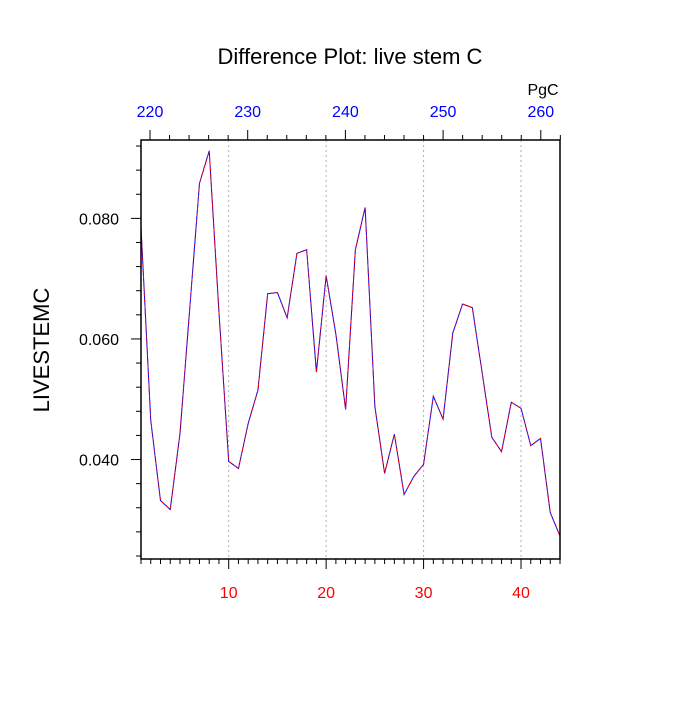 This screenshot has height=705, width=700. Describe the element at coordinates (350, 56) in the screenshot. I see `chart-title: Difference Plot: live stem C` at that location.